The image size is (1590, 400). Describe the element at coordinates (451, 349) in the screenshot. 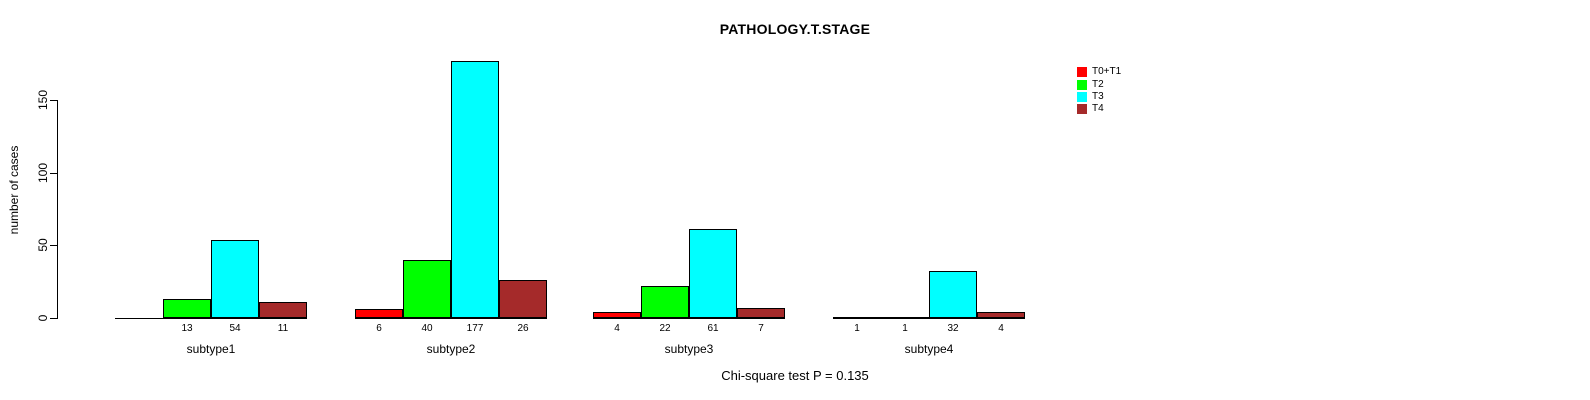

I see `category-label: subtype2` at that location.